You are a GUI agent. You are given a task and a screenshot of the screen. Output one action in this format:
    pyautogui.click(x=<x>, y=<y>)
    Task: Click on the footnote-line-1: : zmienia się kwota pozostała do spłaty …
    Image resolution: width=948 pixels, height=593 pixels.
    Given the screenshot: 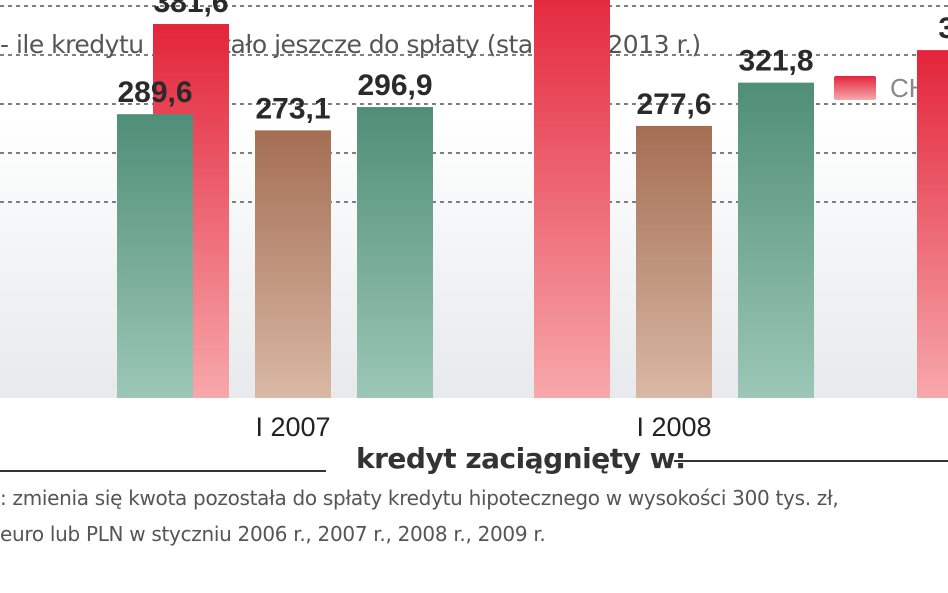 What is the action you would take?
    pyautogui.click(x=419, y=498)
    